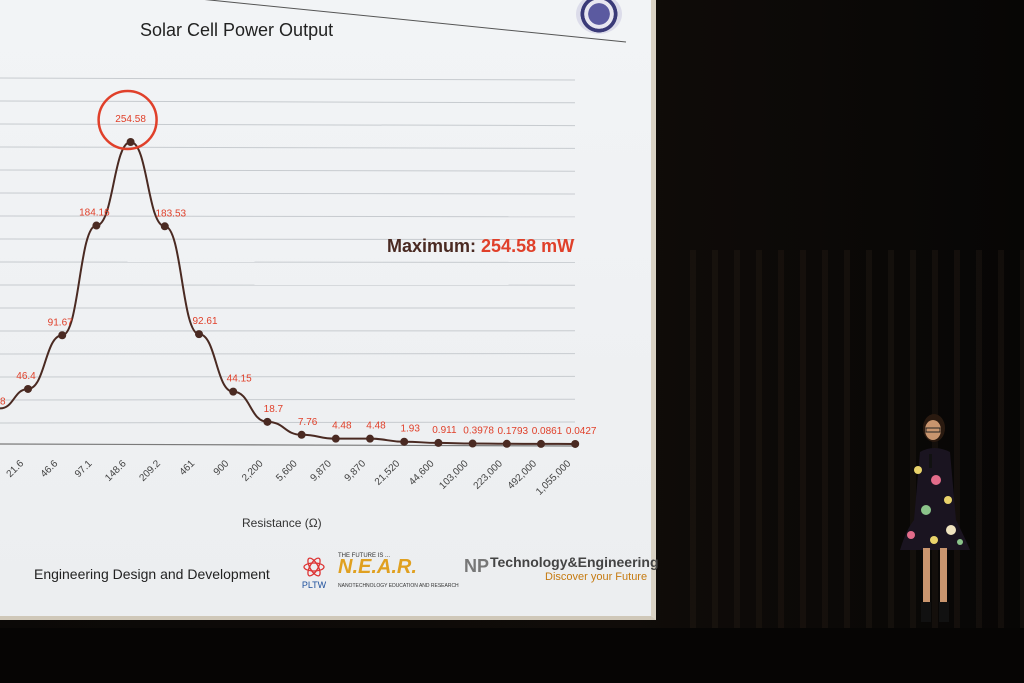 The height and width of the screenshot is (683, 1024). What do you see at coordinates (171, 213) in the screenshot?
I see `data-label: 183.53` at bounding box center [171, 213].